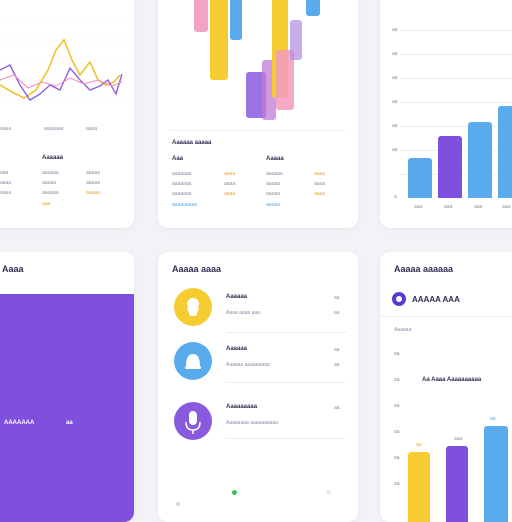  Describe the element at coordinates (53, 158) in the screenshot. I see `card-heading: Aaaaaa` at that location.